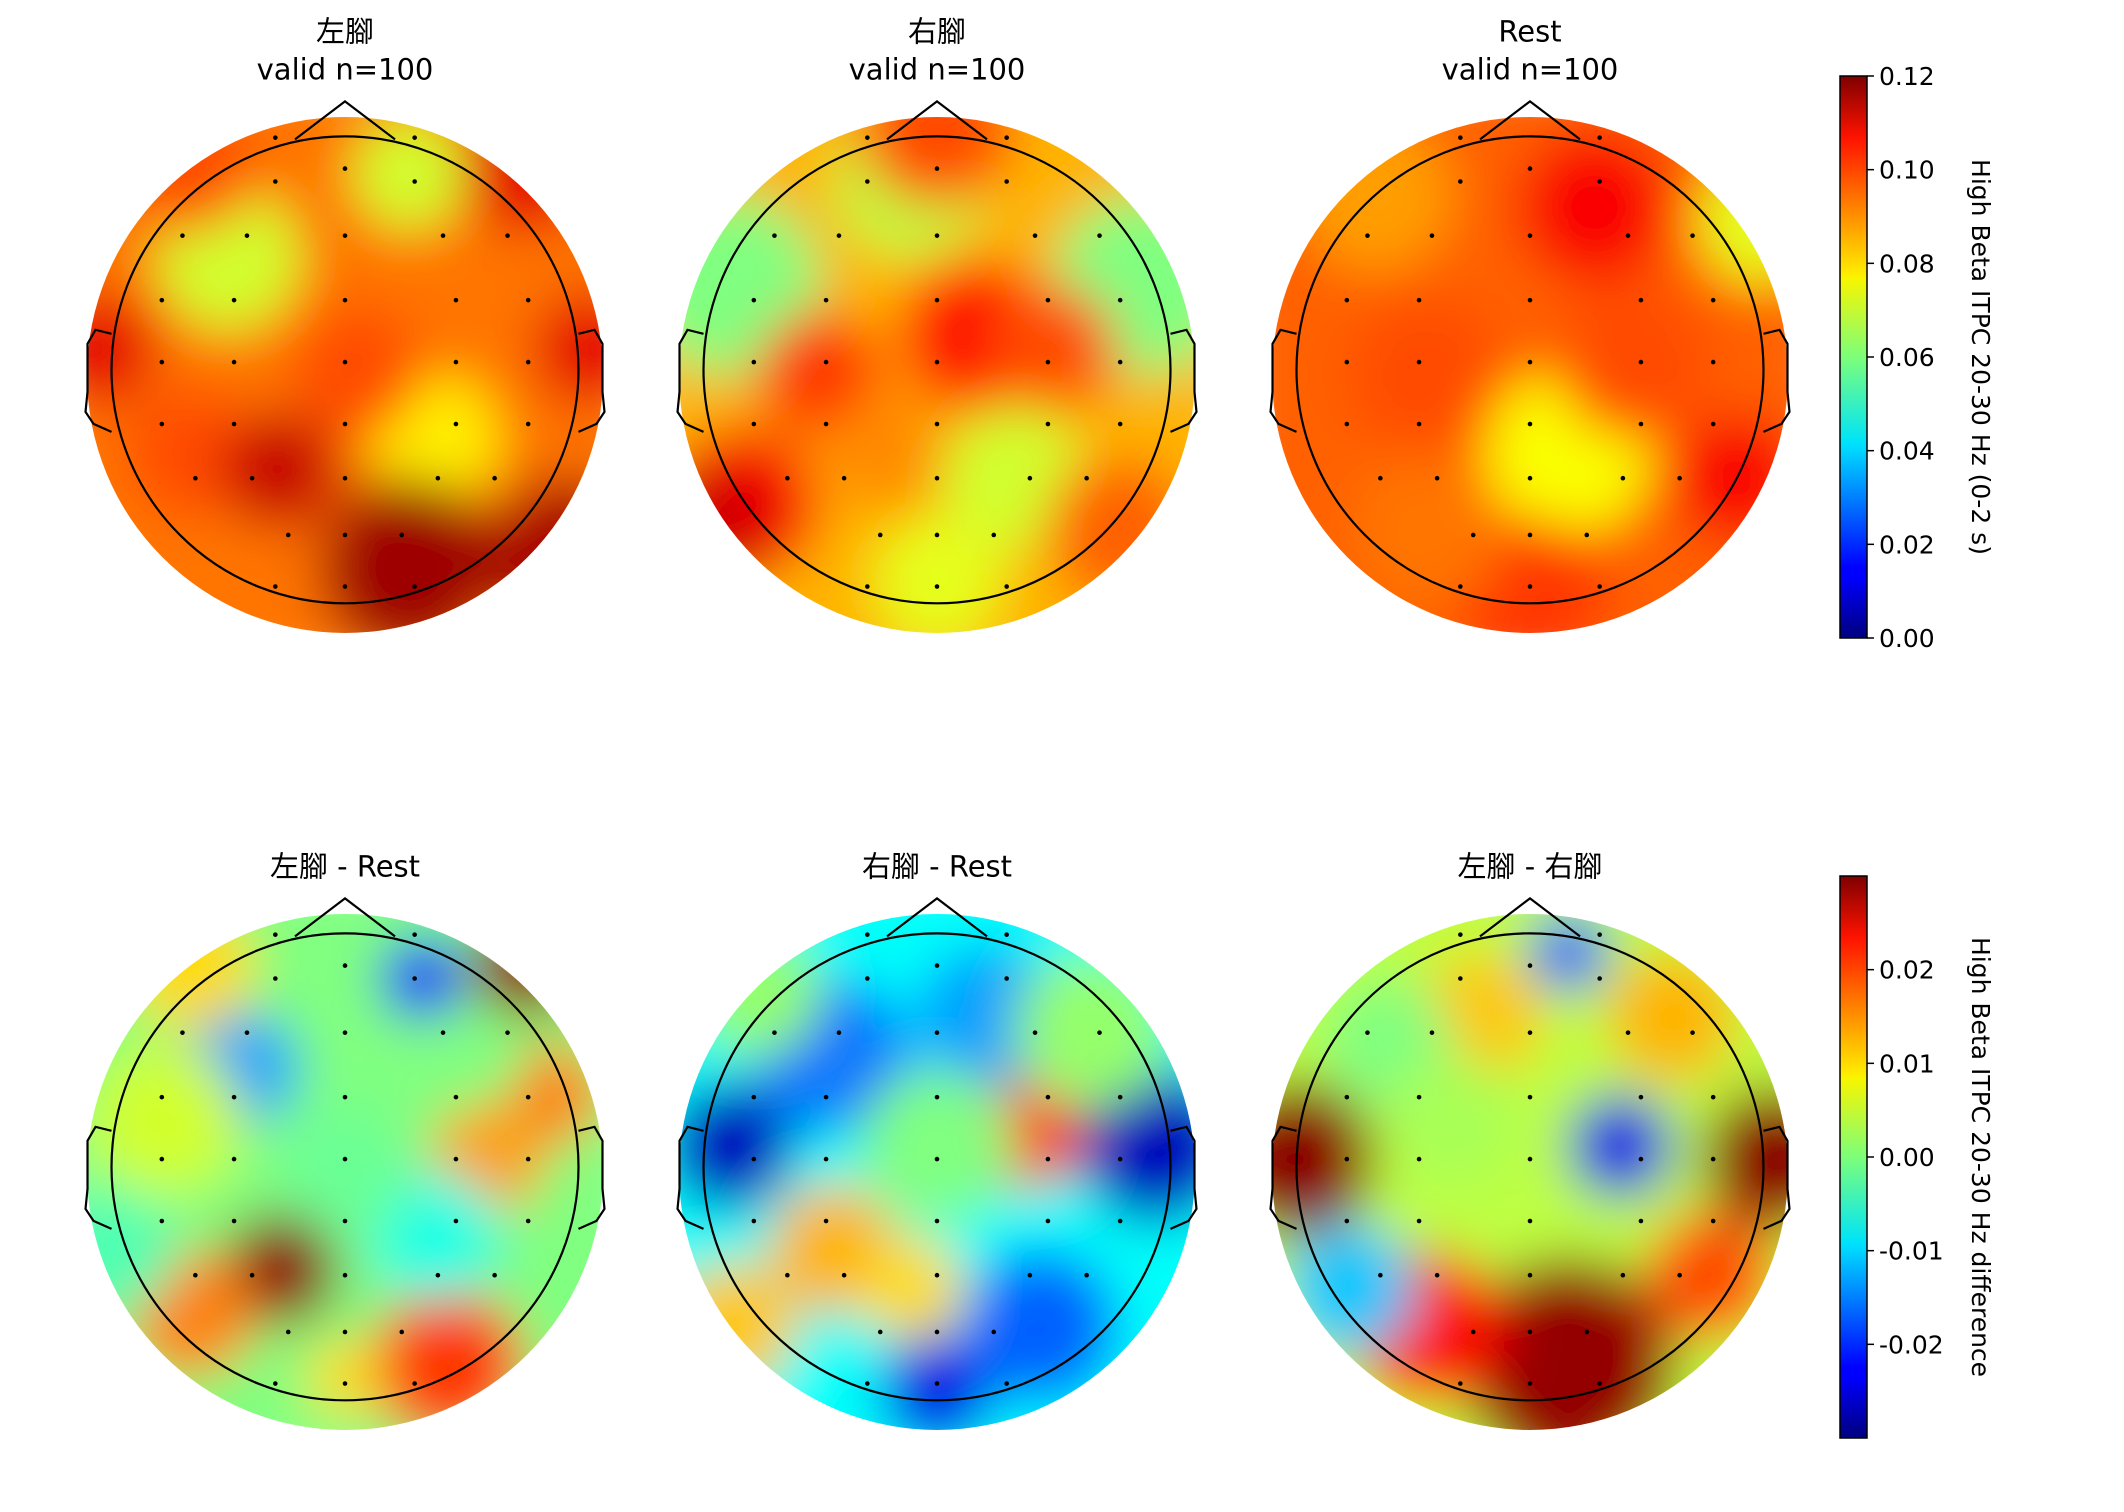 The height and width of the screenshot is (1512, 2124). Describe the element at coordinates (1907, 1063) in the screenshot. I see `colorbar-tick-label: 0.01` at that location.